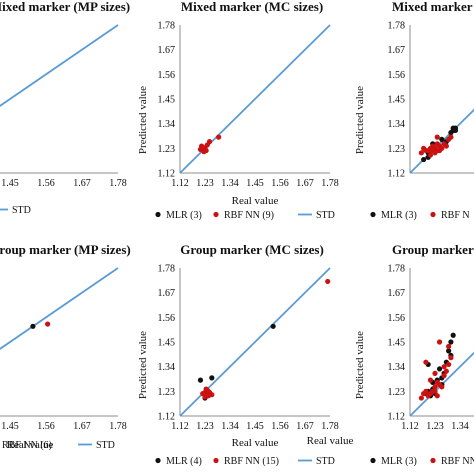  Describe the element at coordinates (457, 461) in the screenshot. I see `legend-label: RBF NN` at that location.